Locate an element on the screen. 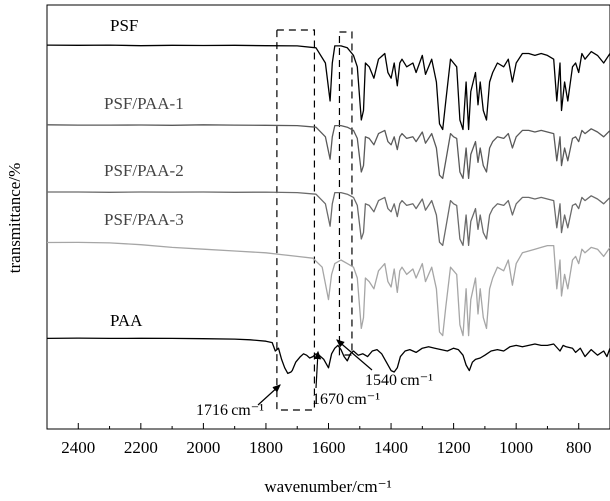 The width and height of the screenshot is (610, 501). series-label: PAA is located at coordinates (126, 320).